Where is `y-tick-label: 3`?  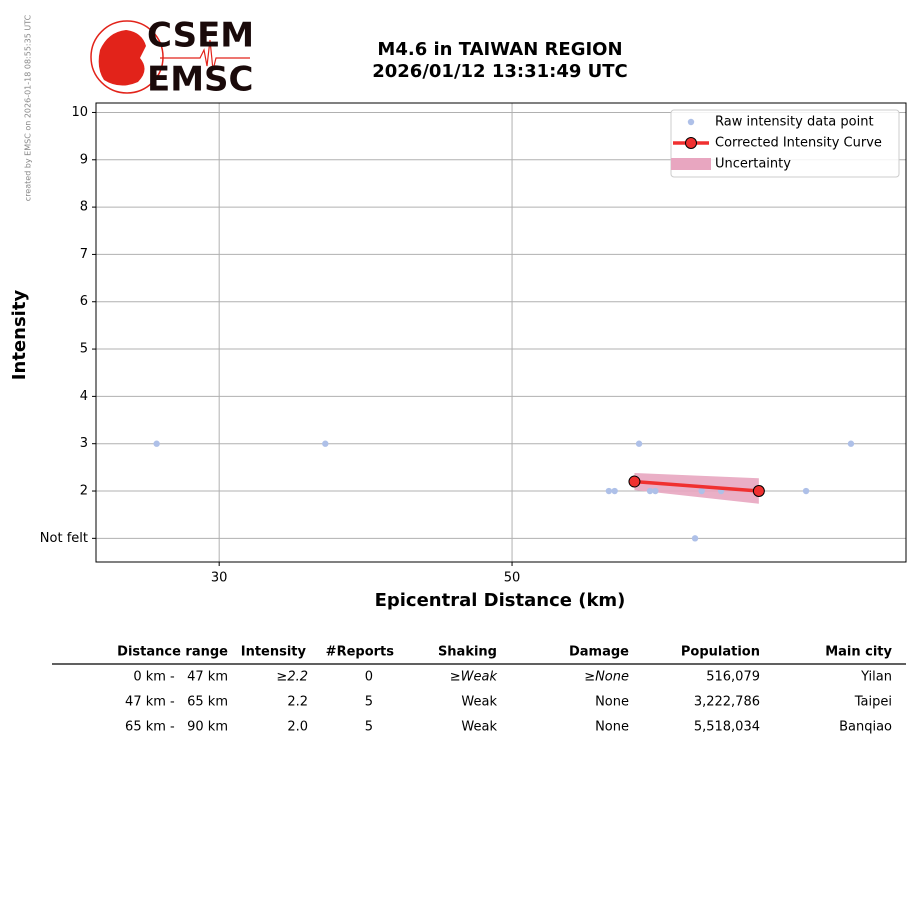
y-tick-label: 3 is located at coordinates (84, 443).